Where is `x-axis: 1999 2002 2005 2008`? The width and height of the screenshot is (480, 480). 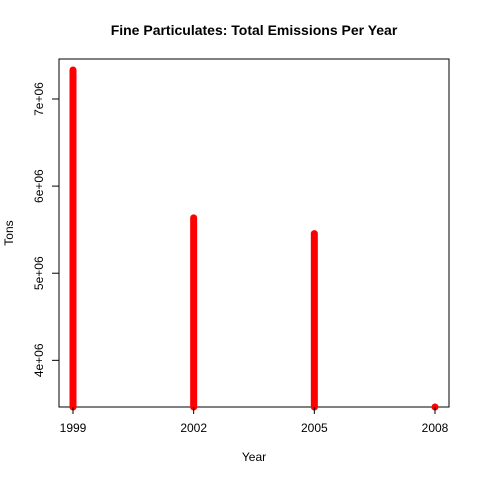 x-axis: 1999 2002 2005 2008 is located at coordinates (254, 421).